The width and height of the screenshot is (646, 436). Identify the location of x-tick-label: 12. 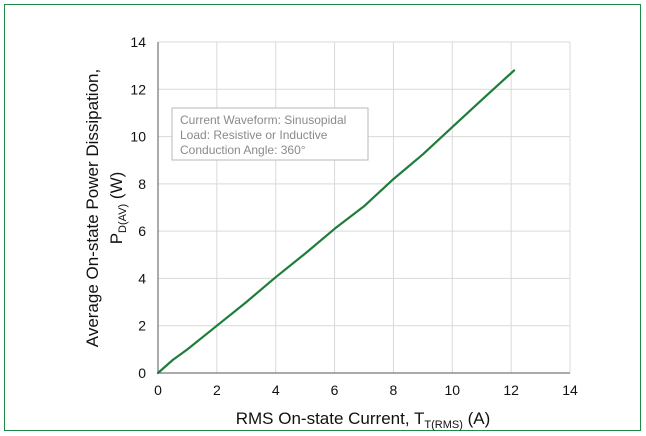
(511, 390).